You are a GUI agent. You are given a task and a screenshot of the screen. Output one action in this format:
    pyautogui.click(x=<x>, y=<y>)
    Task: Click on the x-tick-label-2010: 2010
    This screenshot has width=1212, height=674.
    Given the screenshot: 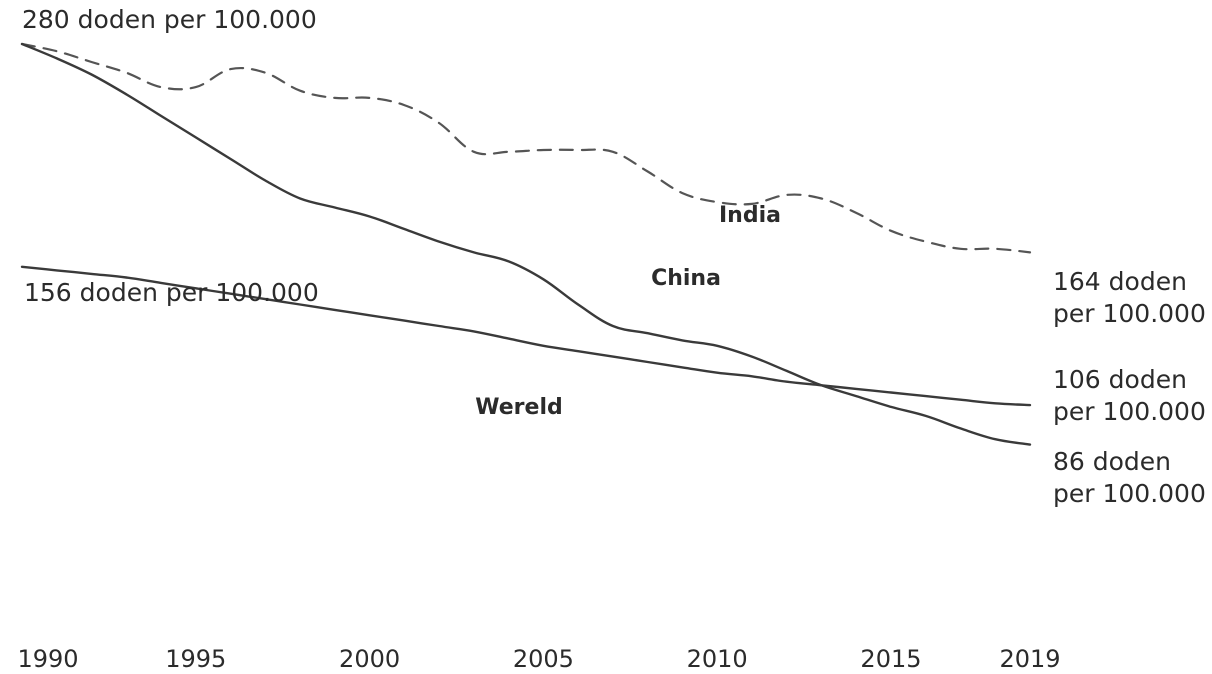 What is the action you would take?
    pyautogui.click(x=717, y=659)
    